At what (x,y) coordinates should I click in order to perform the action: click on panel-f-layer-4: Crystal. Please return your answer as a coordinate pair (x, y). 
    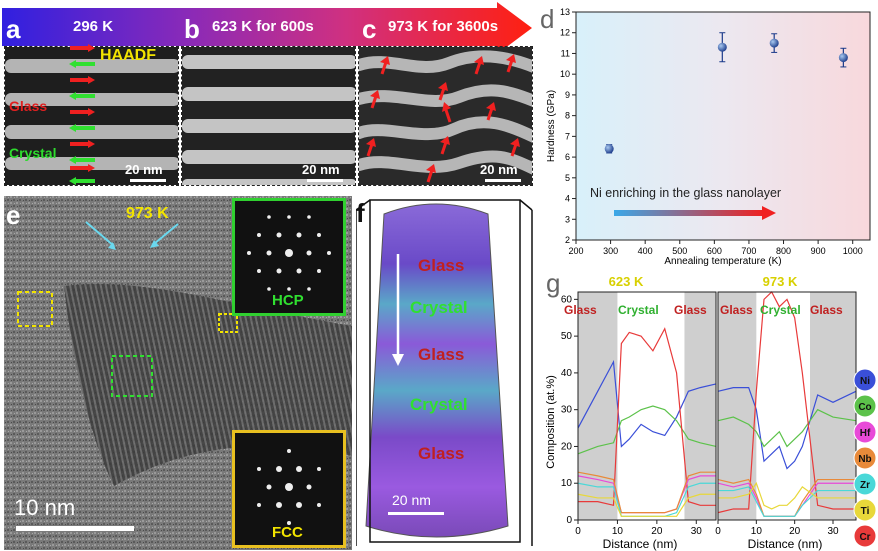
    Looking at the image, I should click on (439, 404).